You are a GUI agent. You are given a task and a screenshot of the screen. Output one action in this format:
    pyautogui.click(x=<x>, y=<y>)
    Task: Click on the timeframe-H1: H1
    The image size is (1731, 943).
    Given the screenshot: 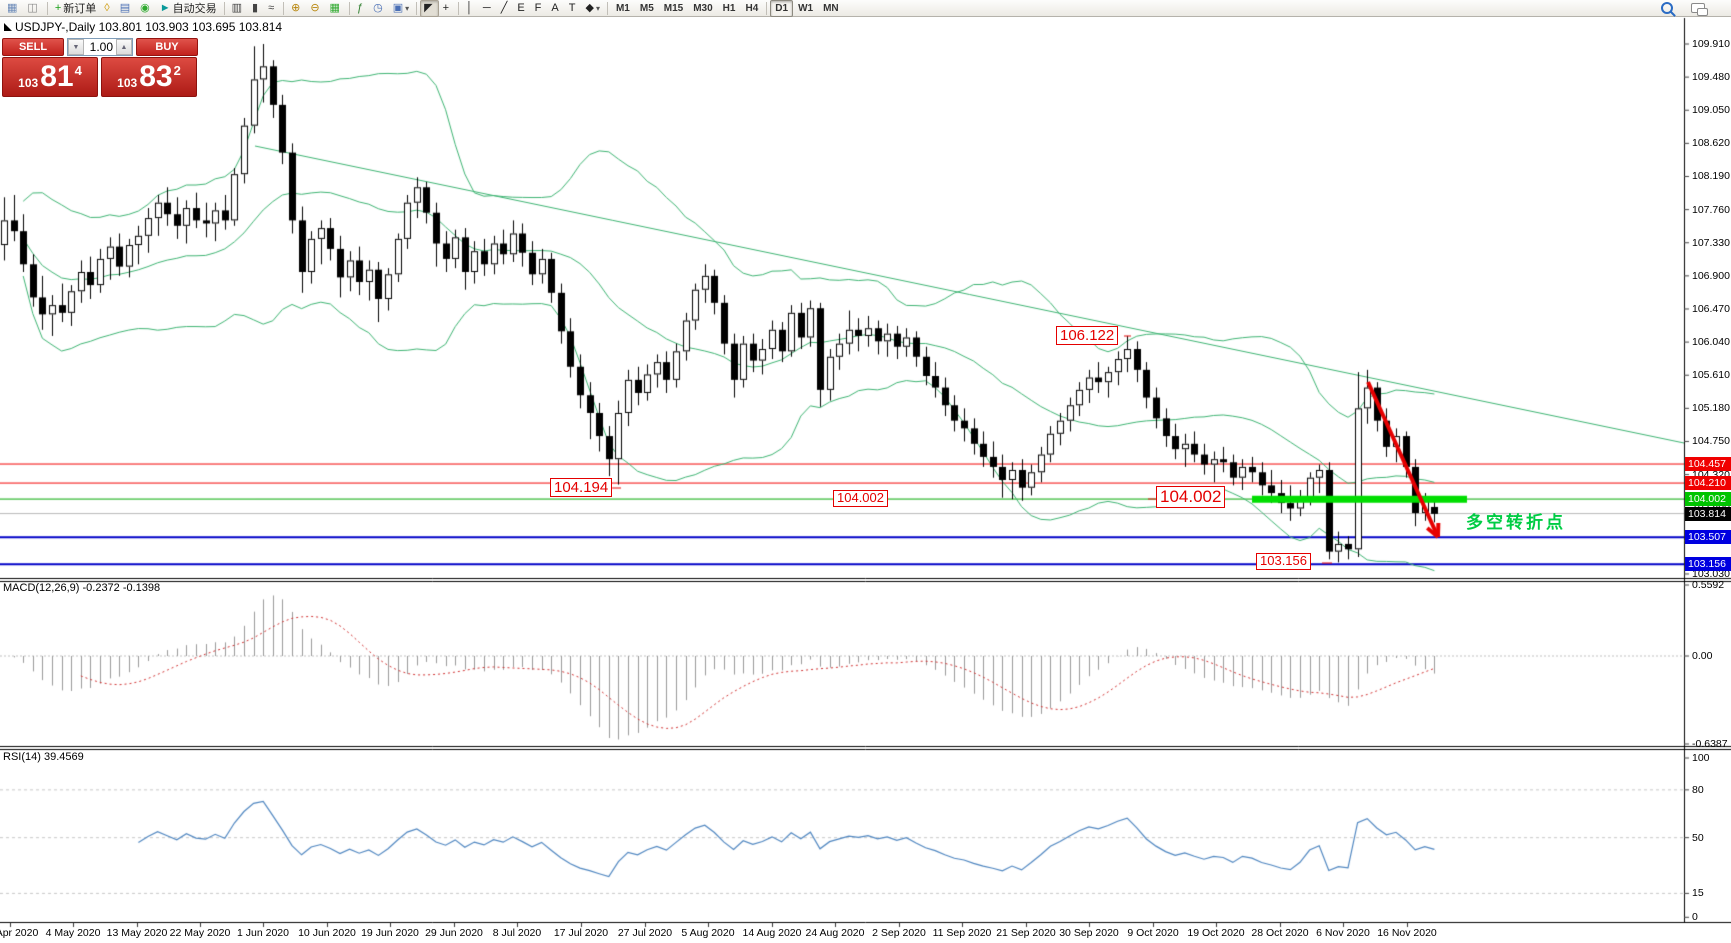 What is the action you would take?
    pyautogui.click(x=729, y=8)
    